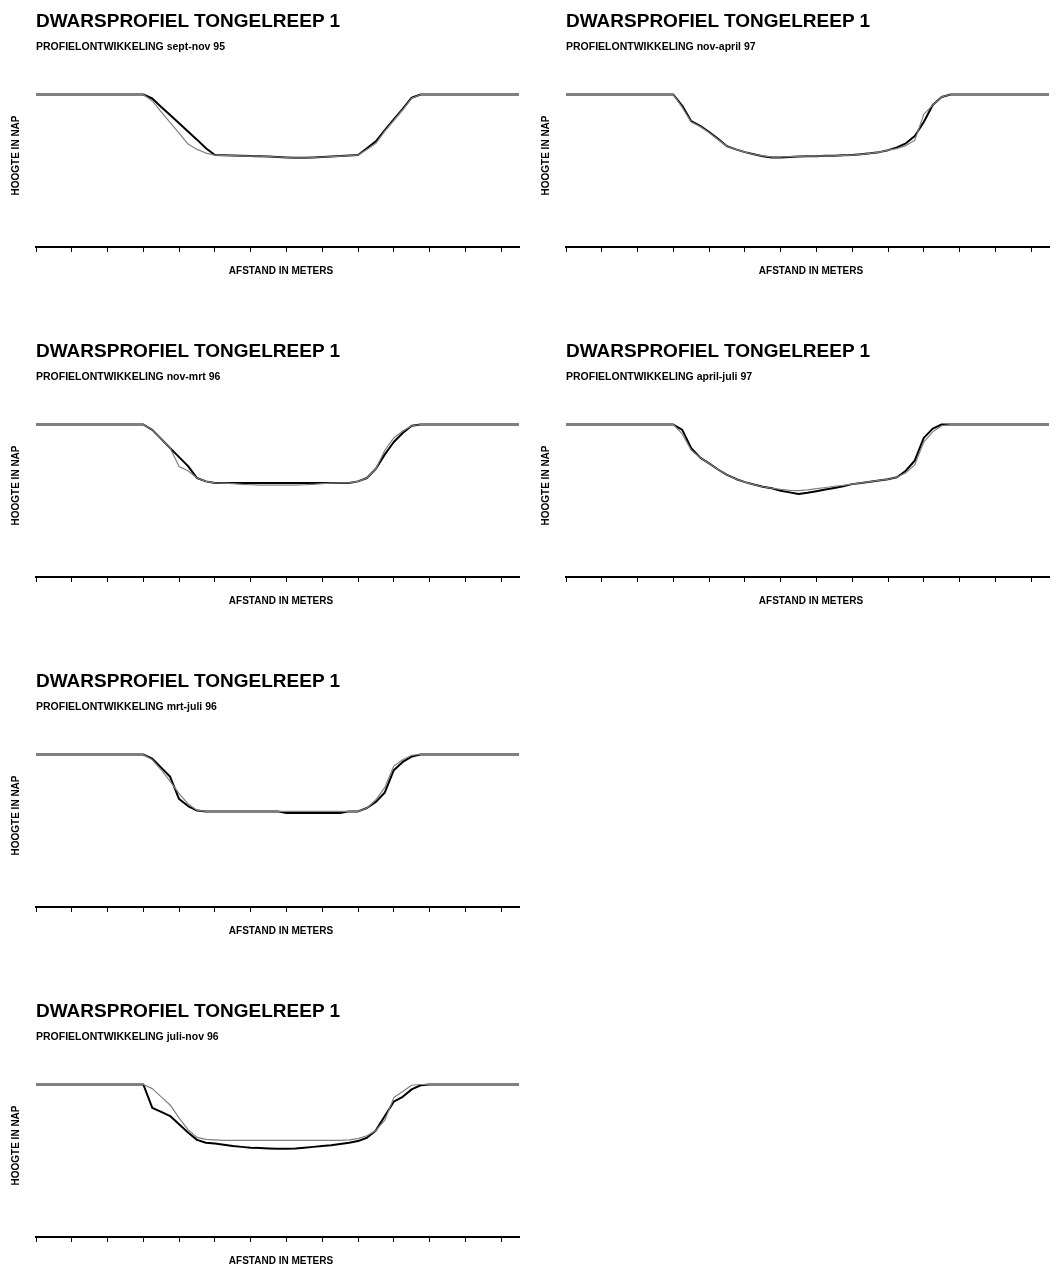 This screenshot has width=1059, height=1285. What do you see at coordinates (128, 376) in the screenshot?
I see `chart-subtitle: PROFIELONTWIKKELING nov-mrt 96` at bounding box center [128, 376].